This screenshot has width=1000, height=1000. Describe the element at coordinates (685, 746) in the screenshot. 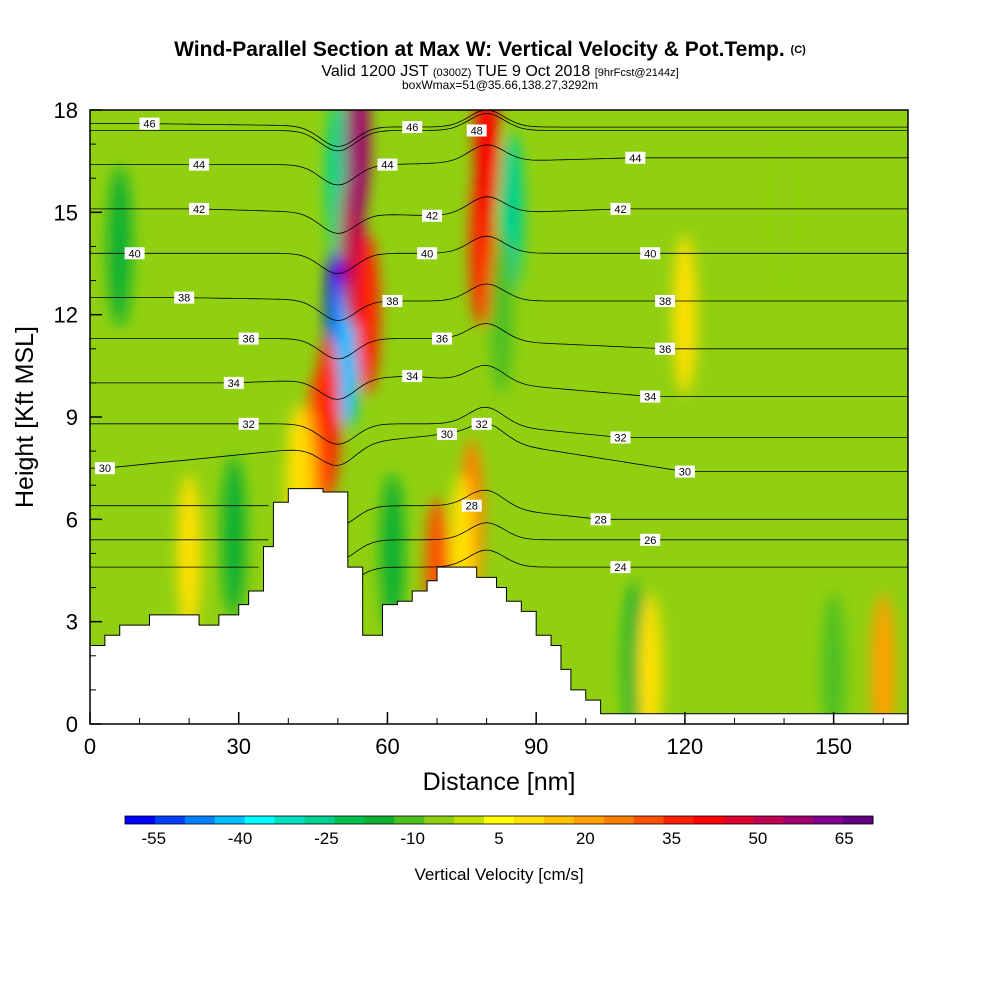

I see `x-tick-label: 120` at that location.